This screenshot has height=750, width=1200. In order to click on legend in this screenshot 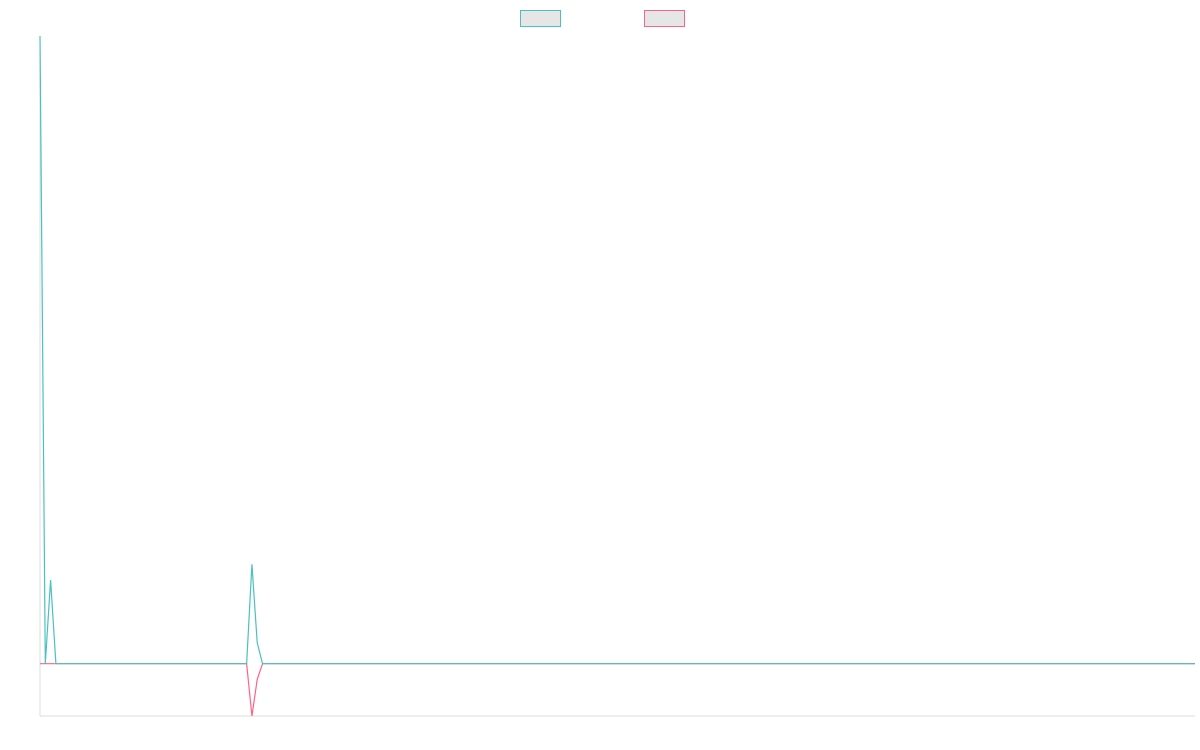, I will do `click(602, 18)`.